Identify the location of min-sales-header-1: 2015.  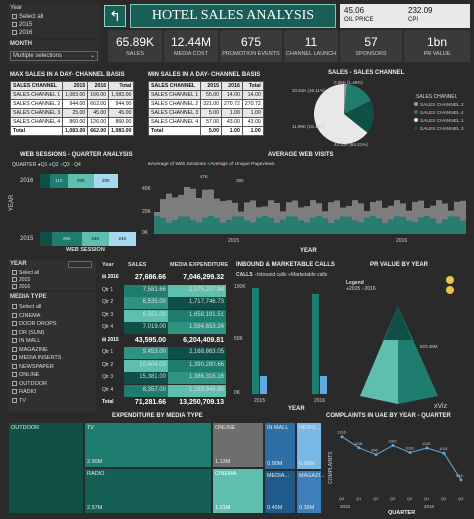
(211, 86).